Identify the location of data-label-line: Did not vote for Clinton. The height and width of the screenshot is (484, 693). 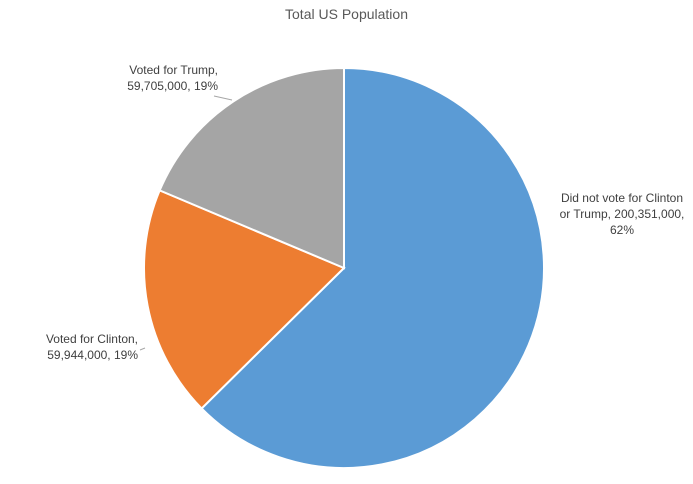
(622, 198).